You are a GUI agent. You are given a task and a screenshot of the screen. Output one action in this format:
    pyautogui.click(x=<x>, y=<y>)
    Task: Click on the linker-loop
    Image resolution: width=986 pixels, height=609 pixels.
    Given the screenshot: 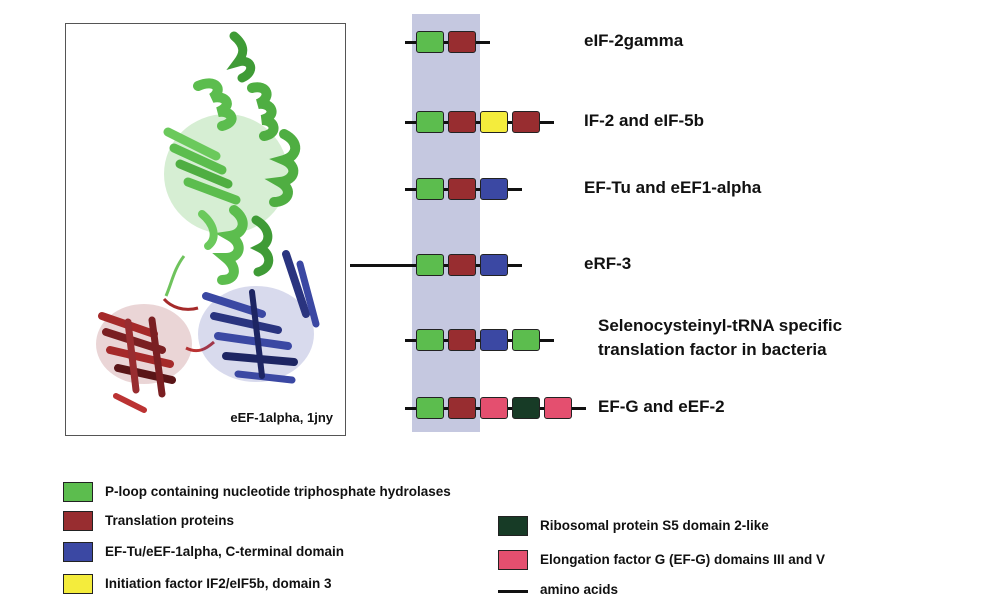 What is the action you would take?
    pyautogui.click(x=175, y=276)
    